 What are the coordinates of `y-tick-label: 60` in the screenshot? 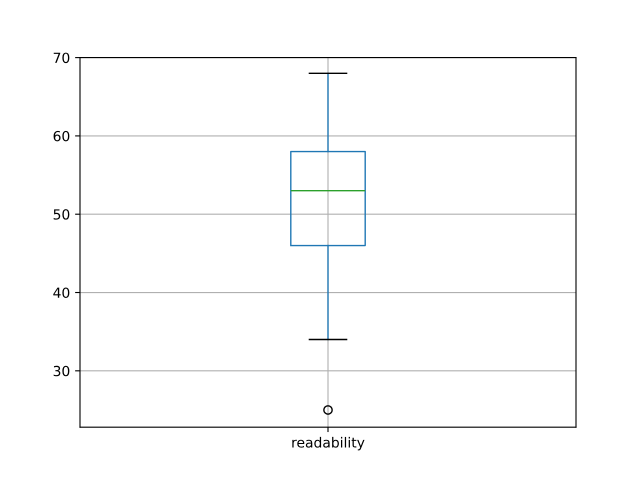 It's located at (62, 136).